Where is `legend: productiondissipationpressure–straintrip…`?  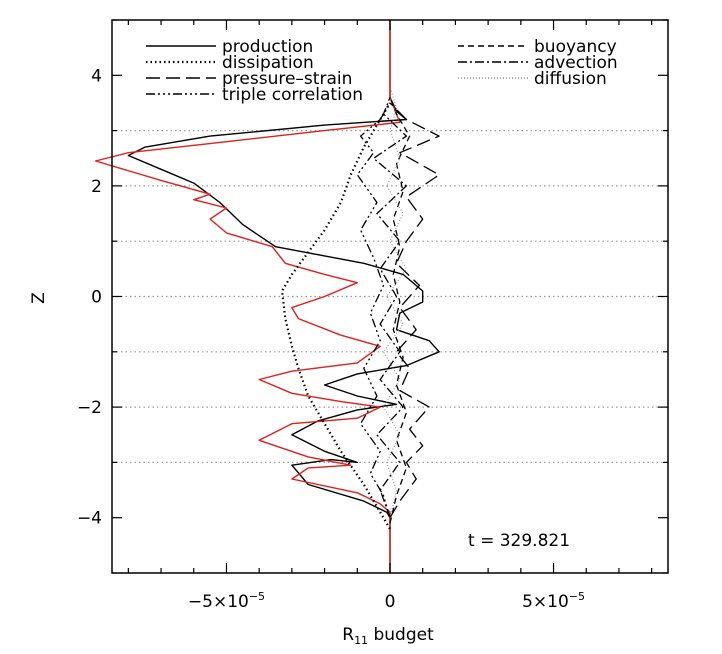 legend: productiondissipationpressure–straintrip… is located at coordinates (382, 71).